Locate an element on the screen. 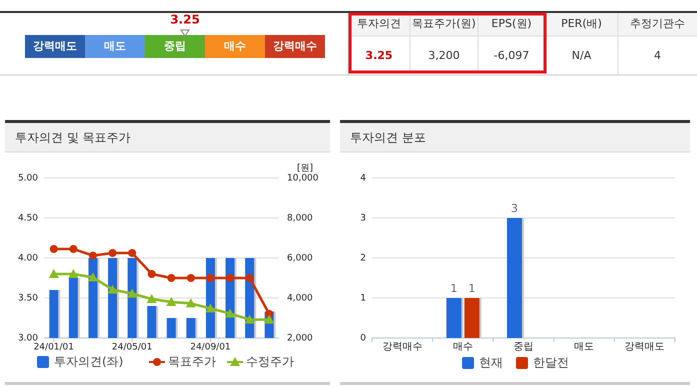 The image size is (697, 387). y-tick-label: 4 is located at coordinates (363, 178).